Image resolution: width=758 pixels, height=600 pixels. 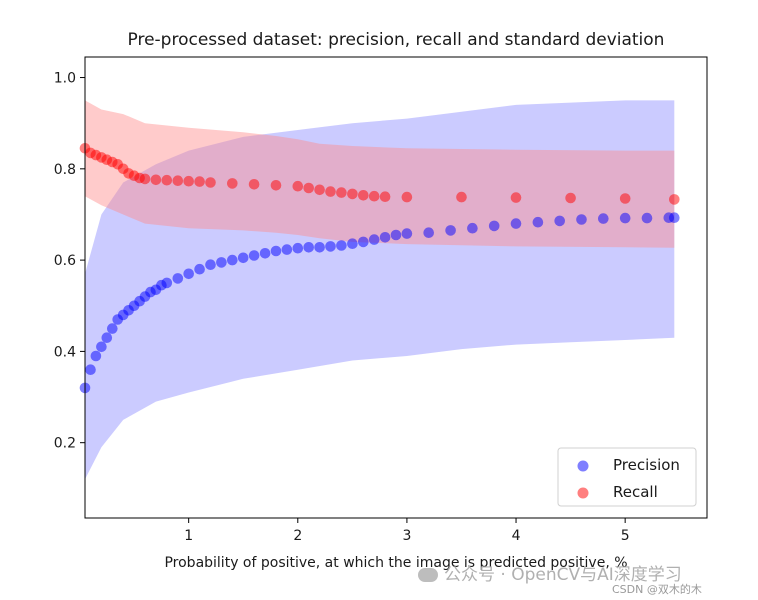 I want to click on legend: Precision Recall, so click(x=627, y=477).